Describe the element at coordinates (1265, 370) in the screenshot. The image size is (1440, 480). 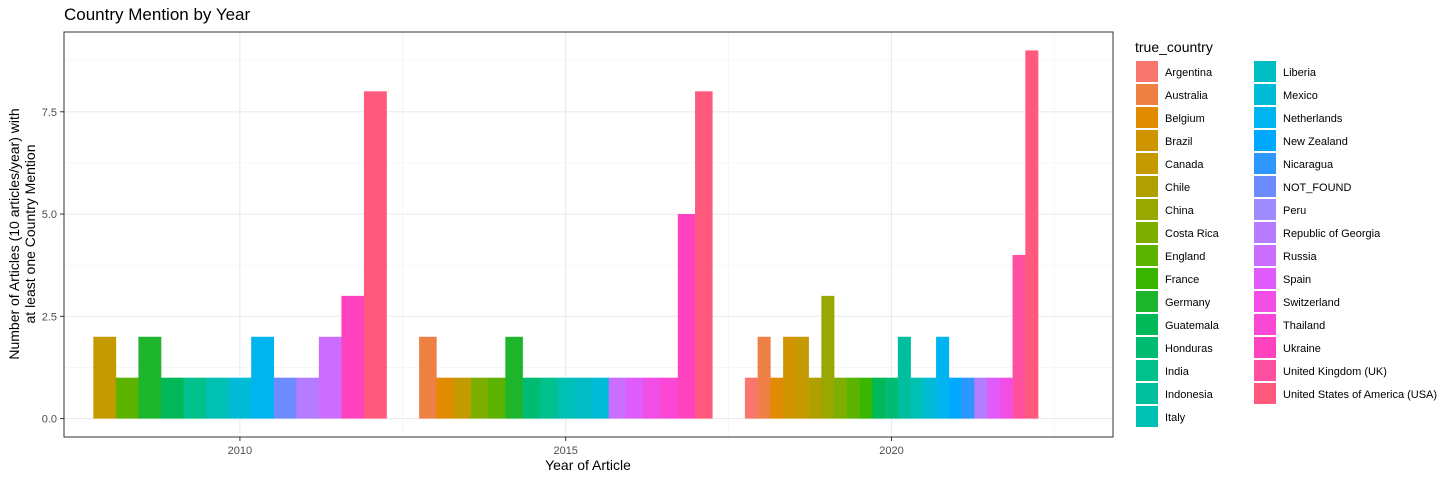
I see `legend-key-united-kingdom-uk` at that location.